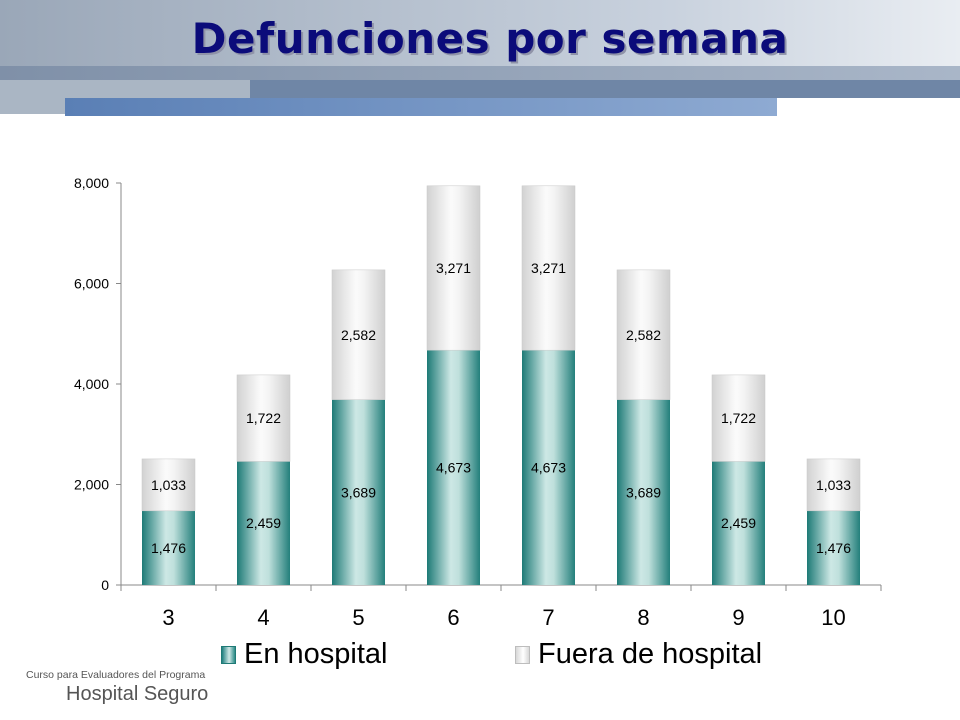 The height and width of the screenshot is (720, 960). What do you see at coordinates (453, 617) in the screenshot?
I see `x-tick-label: 6` at bounding box center [453, 617].